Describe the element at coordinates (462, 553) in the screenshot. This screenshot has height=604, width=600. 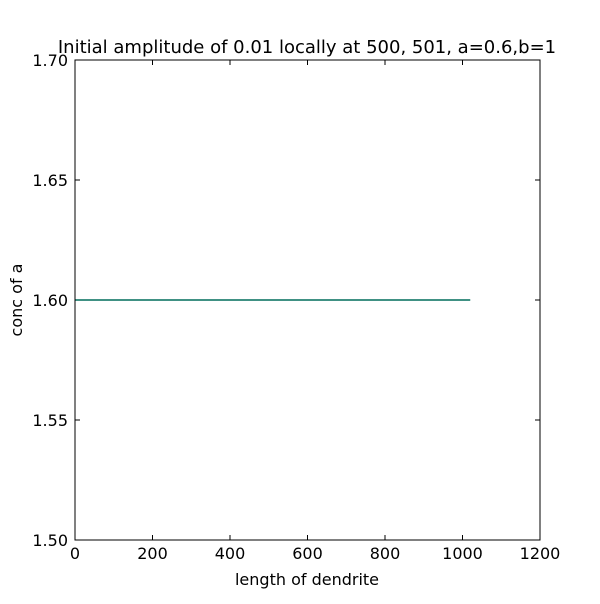
I see `x-tick-label: 1000` at that location.